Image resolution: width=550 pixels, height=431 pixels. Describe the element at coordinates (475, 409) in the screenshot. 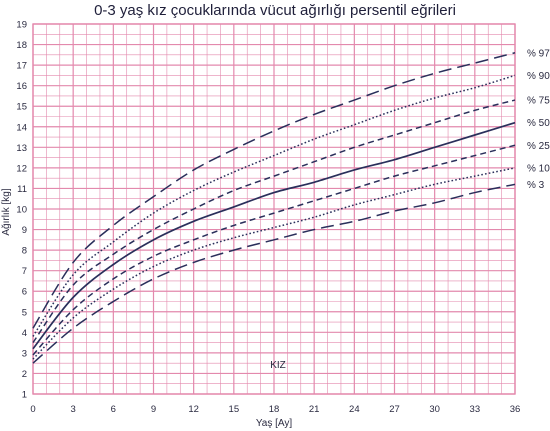

I see `x-tick-label: 33` at that location.